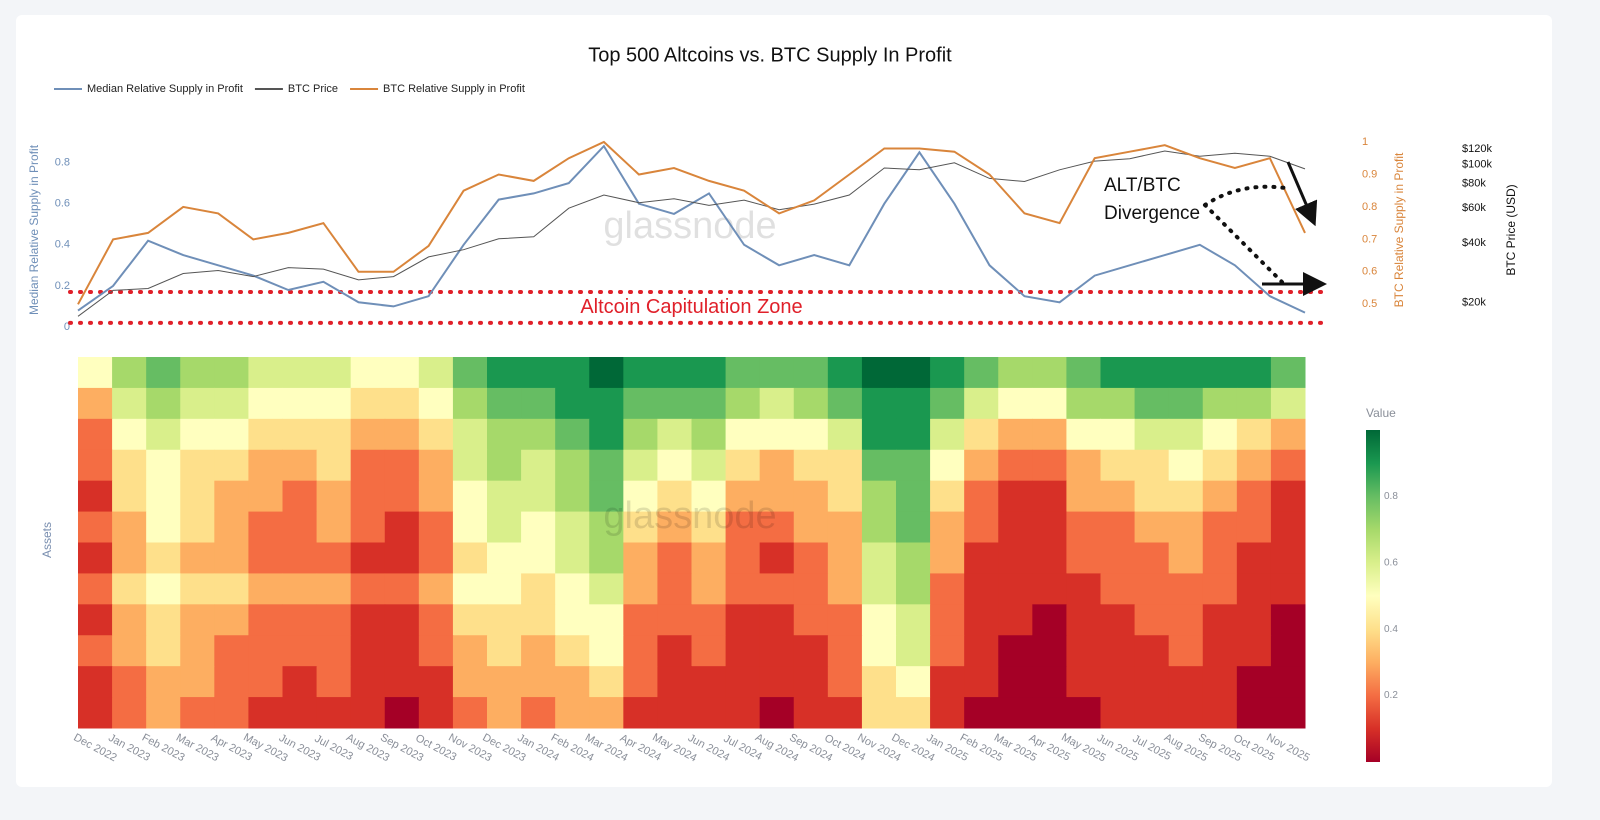  I want to click on y3-axis-title: BTC Price (USD), so click(1511, 229).